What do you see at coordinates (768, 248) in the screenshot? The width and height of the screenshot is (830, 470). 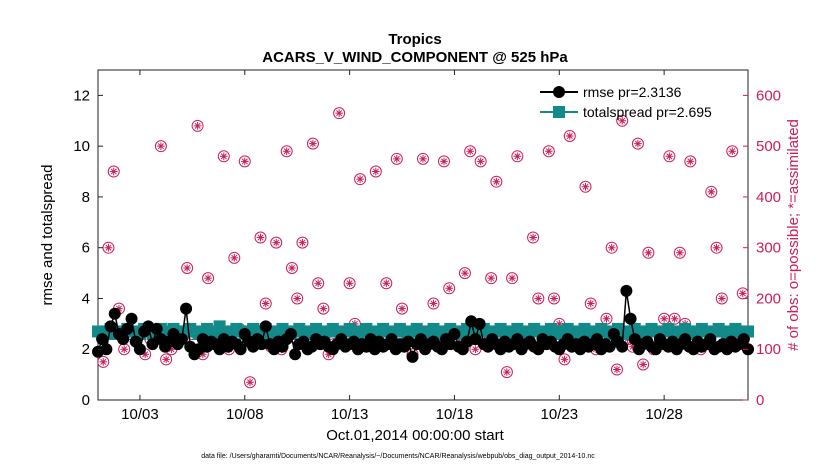 I see `y2-tick-label: 300` at bounding box center [768, 248].